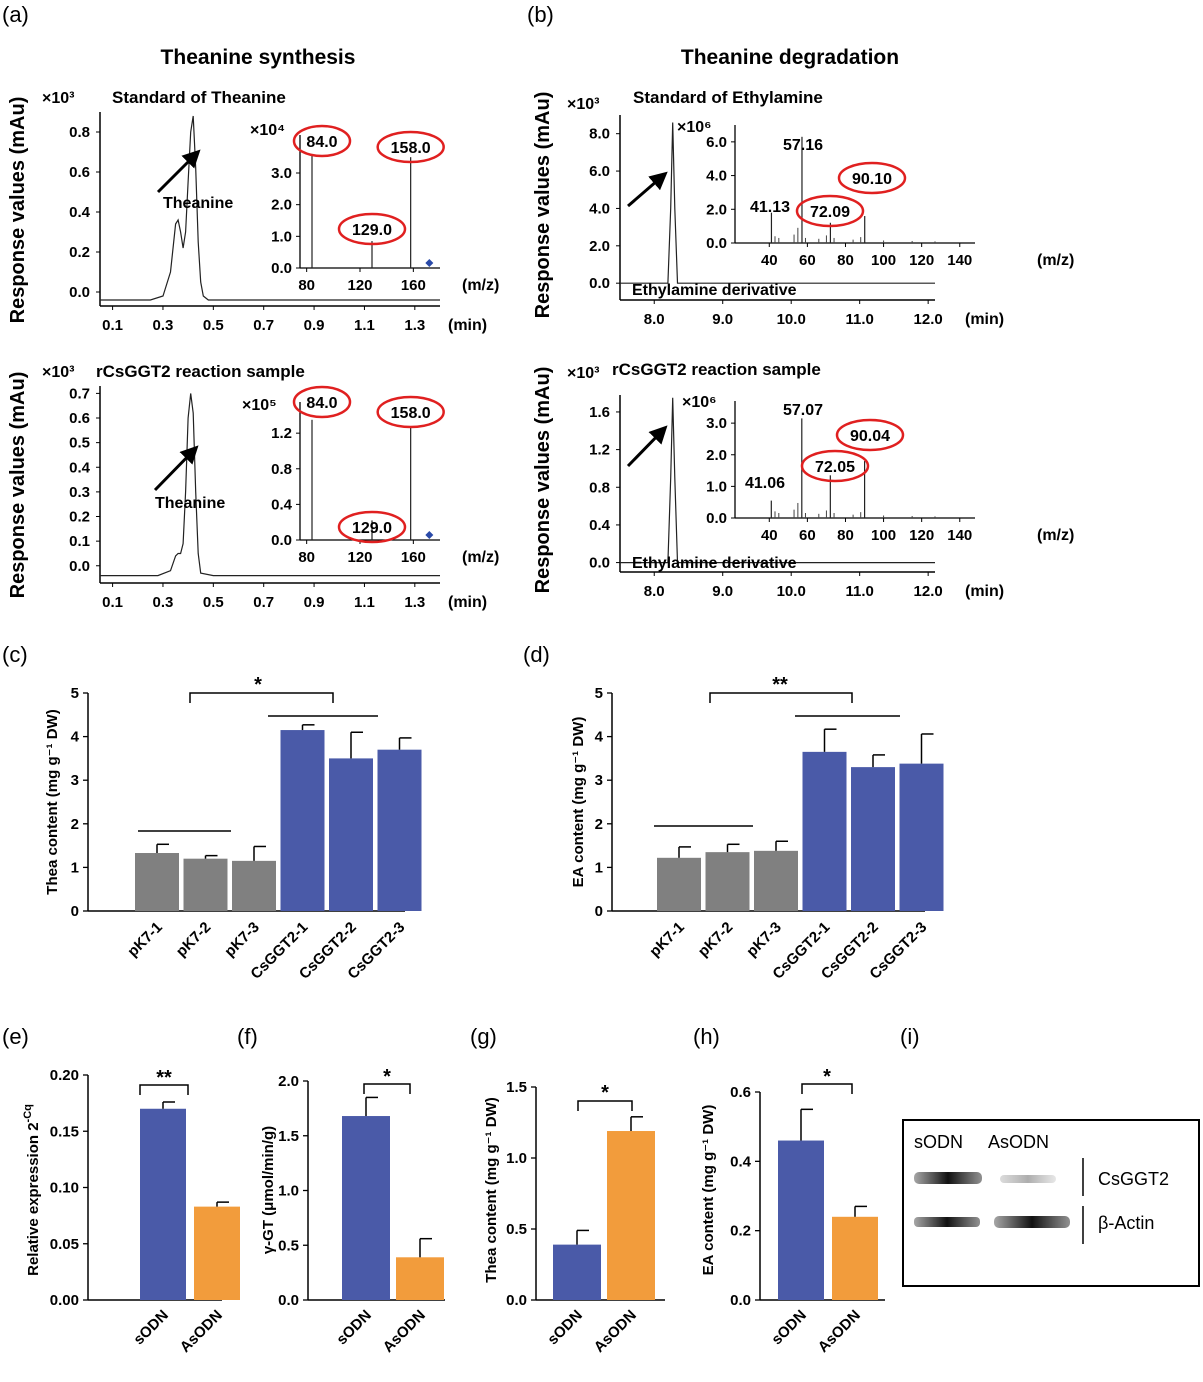 Image resolution: width=1203 pixels, height=1382 pixels. I want to click on inset-x-tick-label: 40, so click(769, 535).